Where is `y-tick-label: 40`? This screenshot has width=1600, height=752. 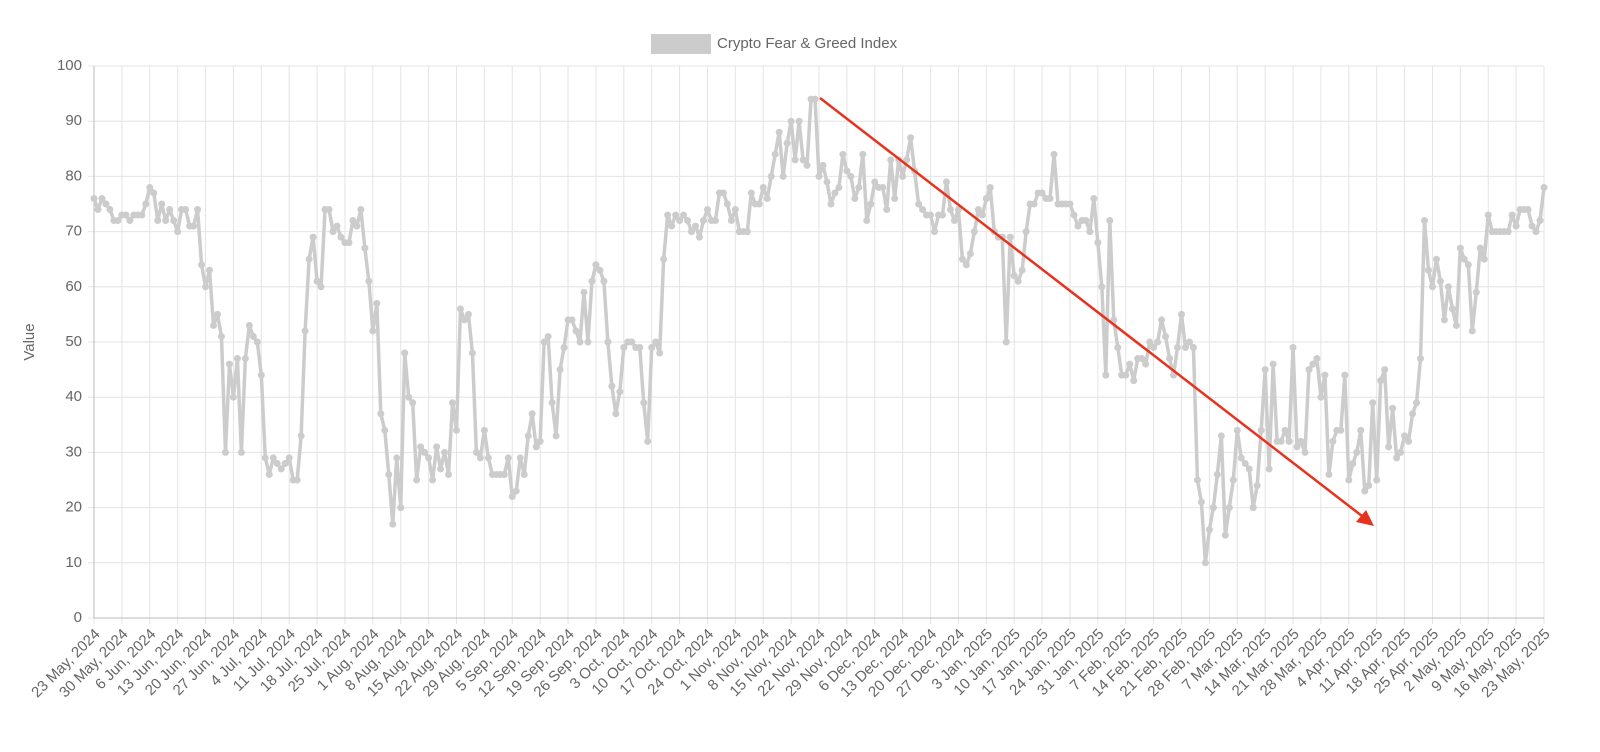
y-tick-label: 40 is located at coordinates (73, 396).